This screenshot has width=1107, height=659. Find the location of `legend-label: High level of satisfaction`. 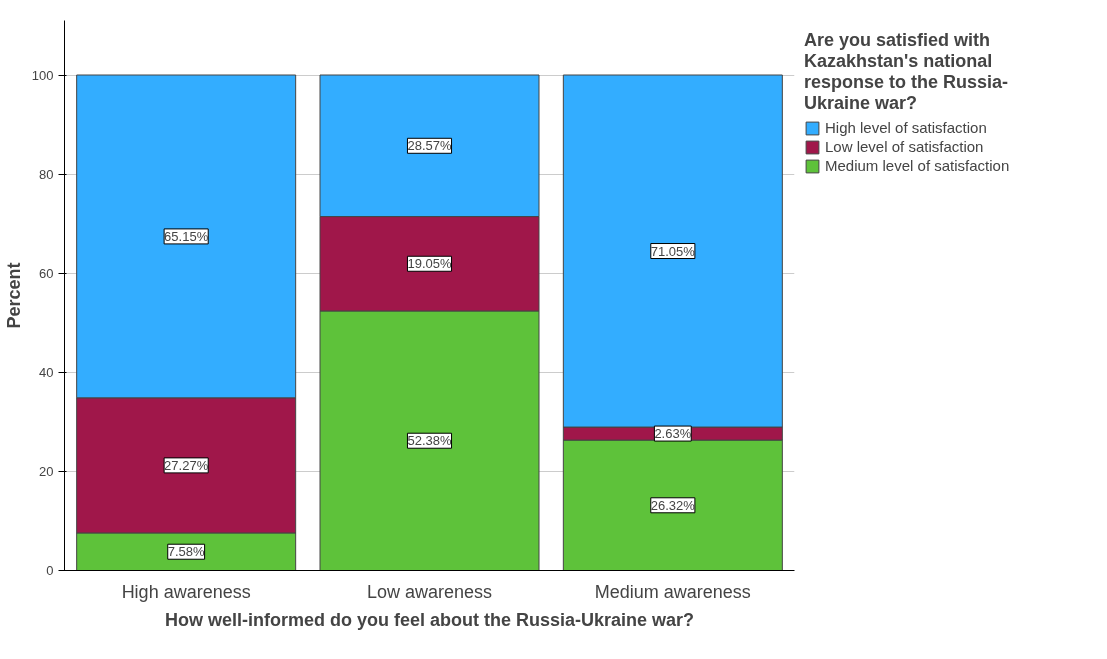

legend-label: High level of satisfaction is located at coordinates (906, 127).